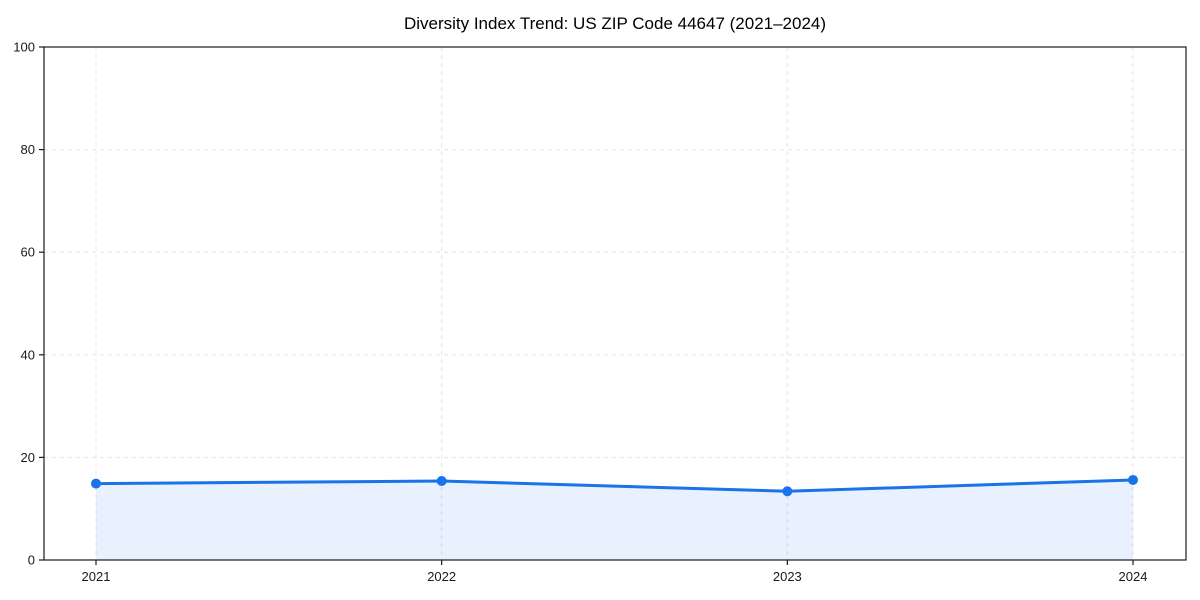 This screenshot has height=600, width=1200. I want to click on area-fill, so click(614, 519).